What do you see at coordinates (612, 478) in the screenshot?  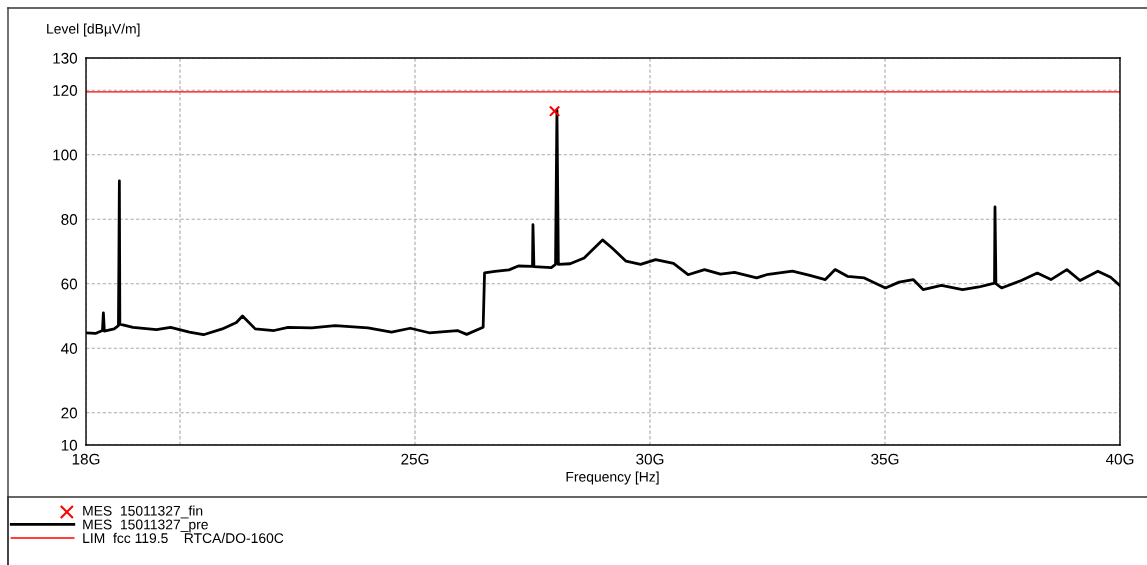 I see `x-axis-title: Frequency [Hz]` at bounding box center [612, 478].